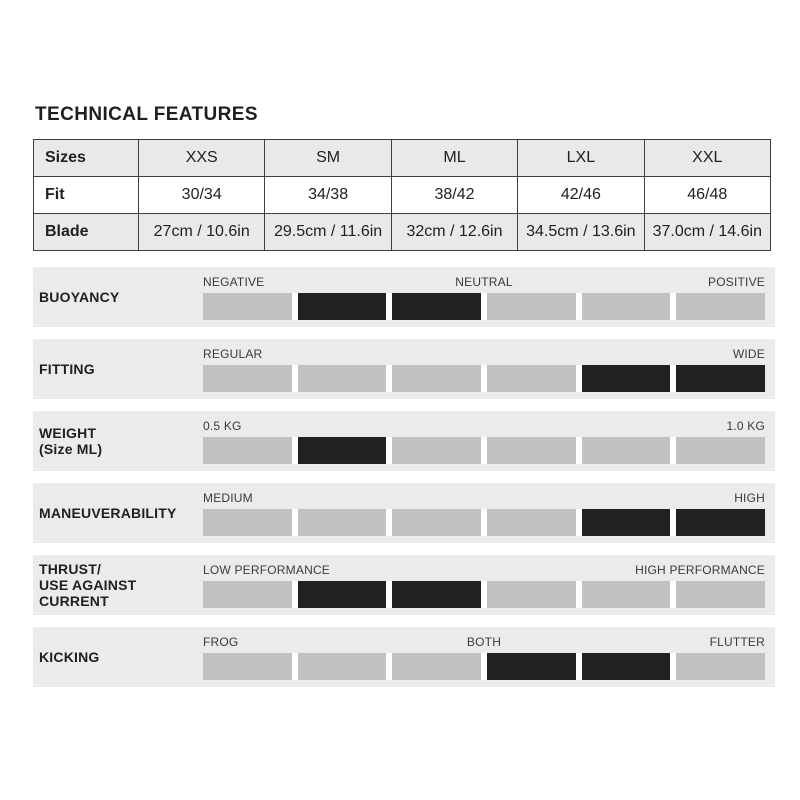 This screenshot has width=800, height=800. What do you see at coordinates (745, 426) in the screenshot?
I see `scale-label-right: 1.0 KG` at bounding box center [745, 426].